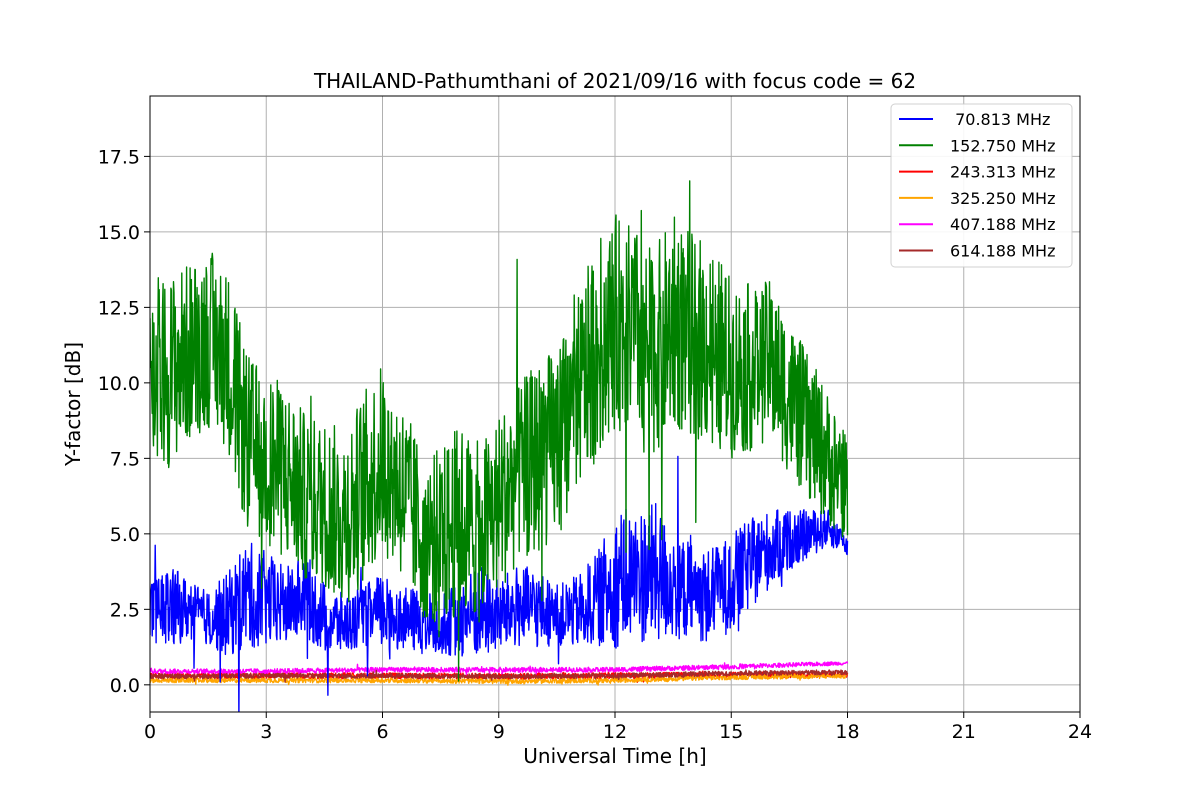  I want to click on x-tick-label: 3, so click(266, 732).